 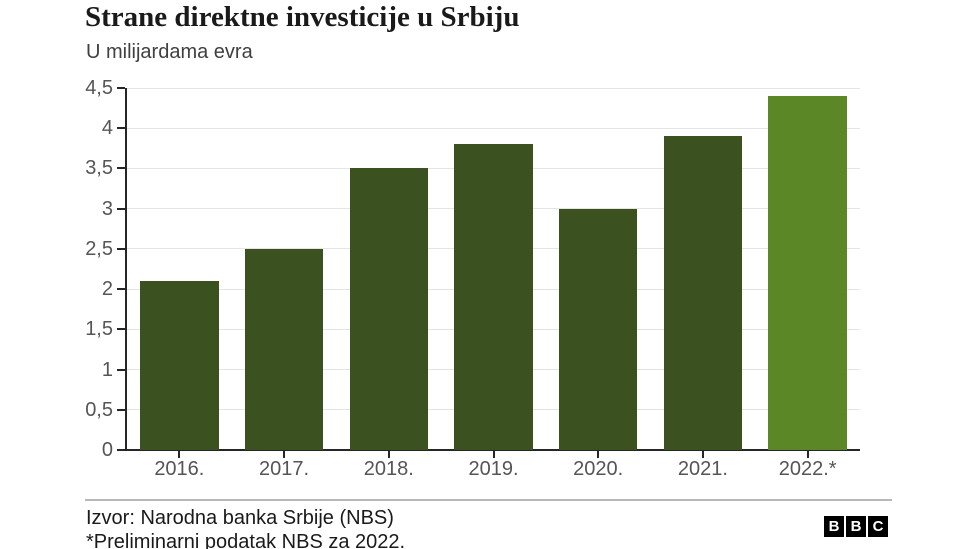 What do you see at coordinates (388, 469) in the screenshot?
I see `x-axis-tick-label: 2018.` at bounding box center [388, 469].